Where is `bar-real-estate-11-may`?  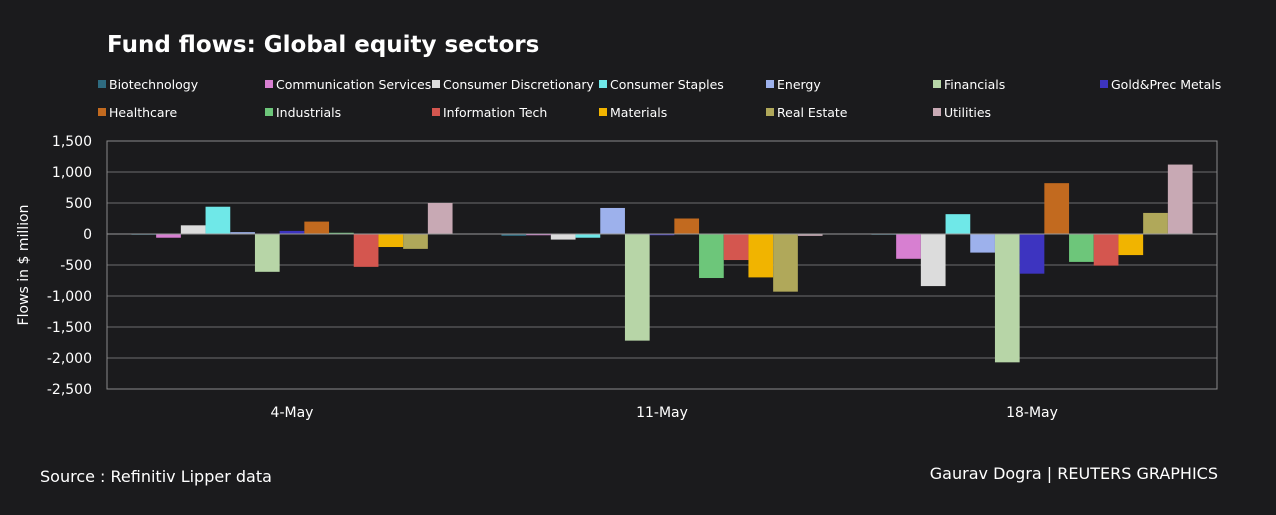 bar-real-estate-11-may is located at coordinates (785, 263).